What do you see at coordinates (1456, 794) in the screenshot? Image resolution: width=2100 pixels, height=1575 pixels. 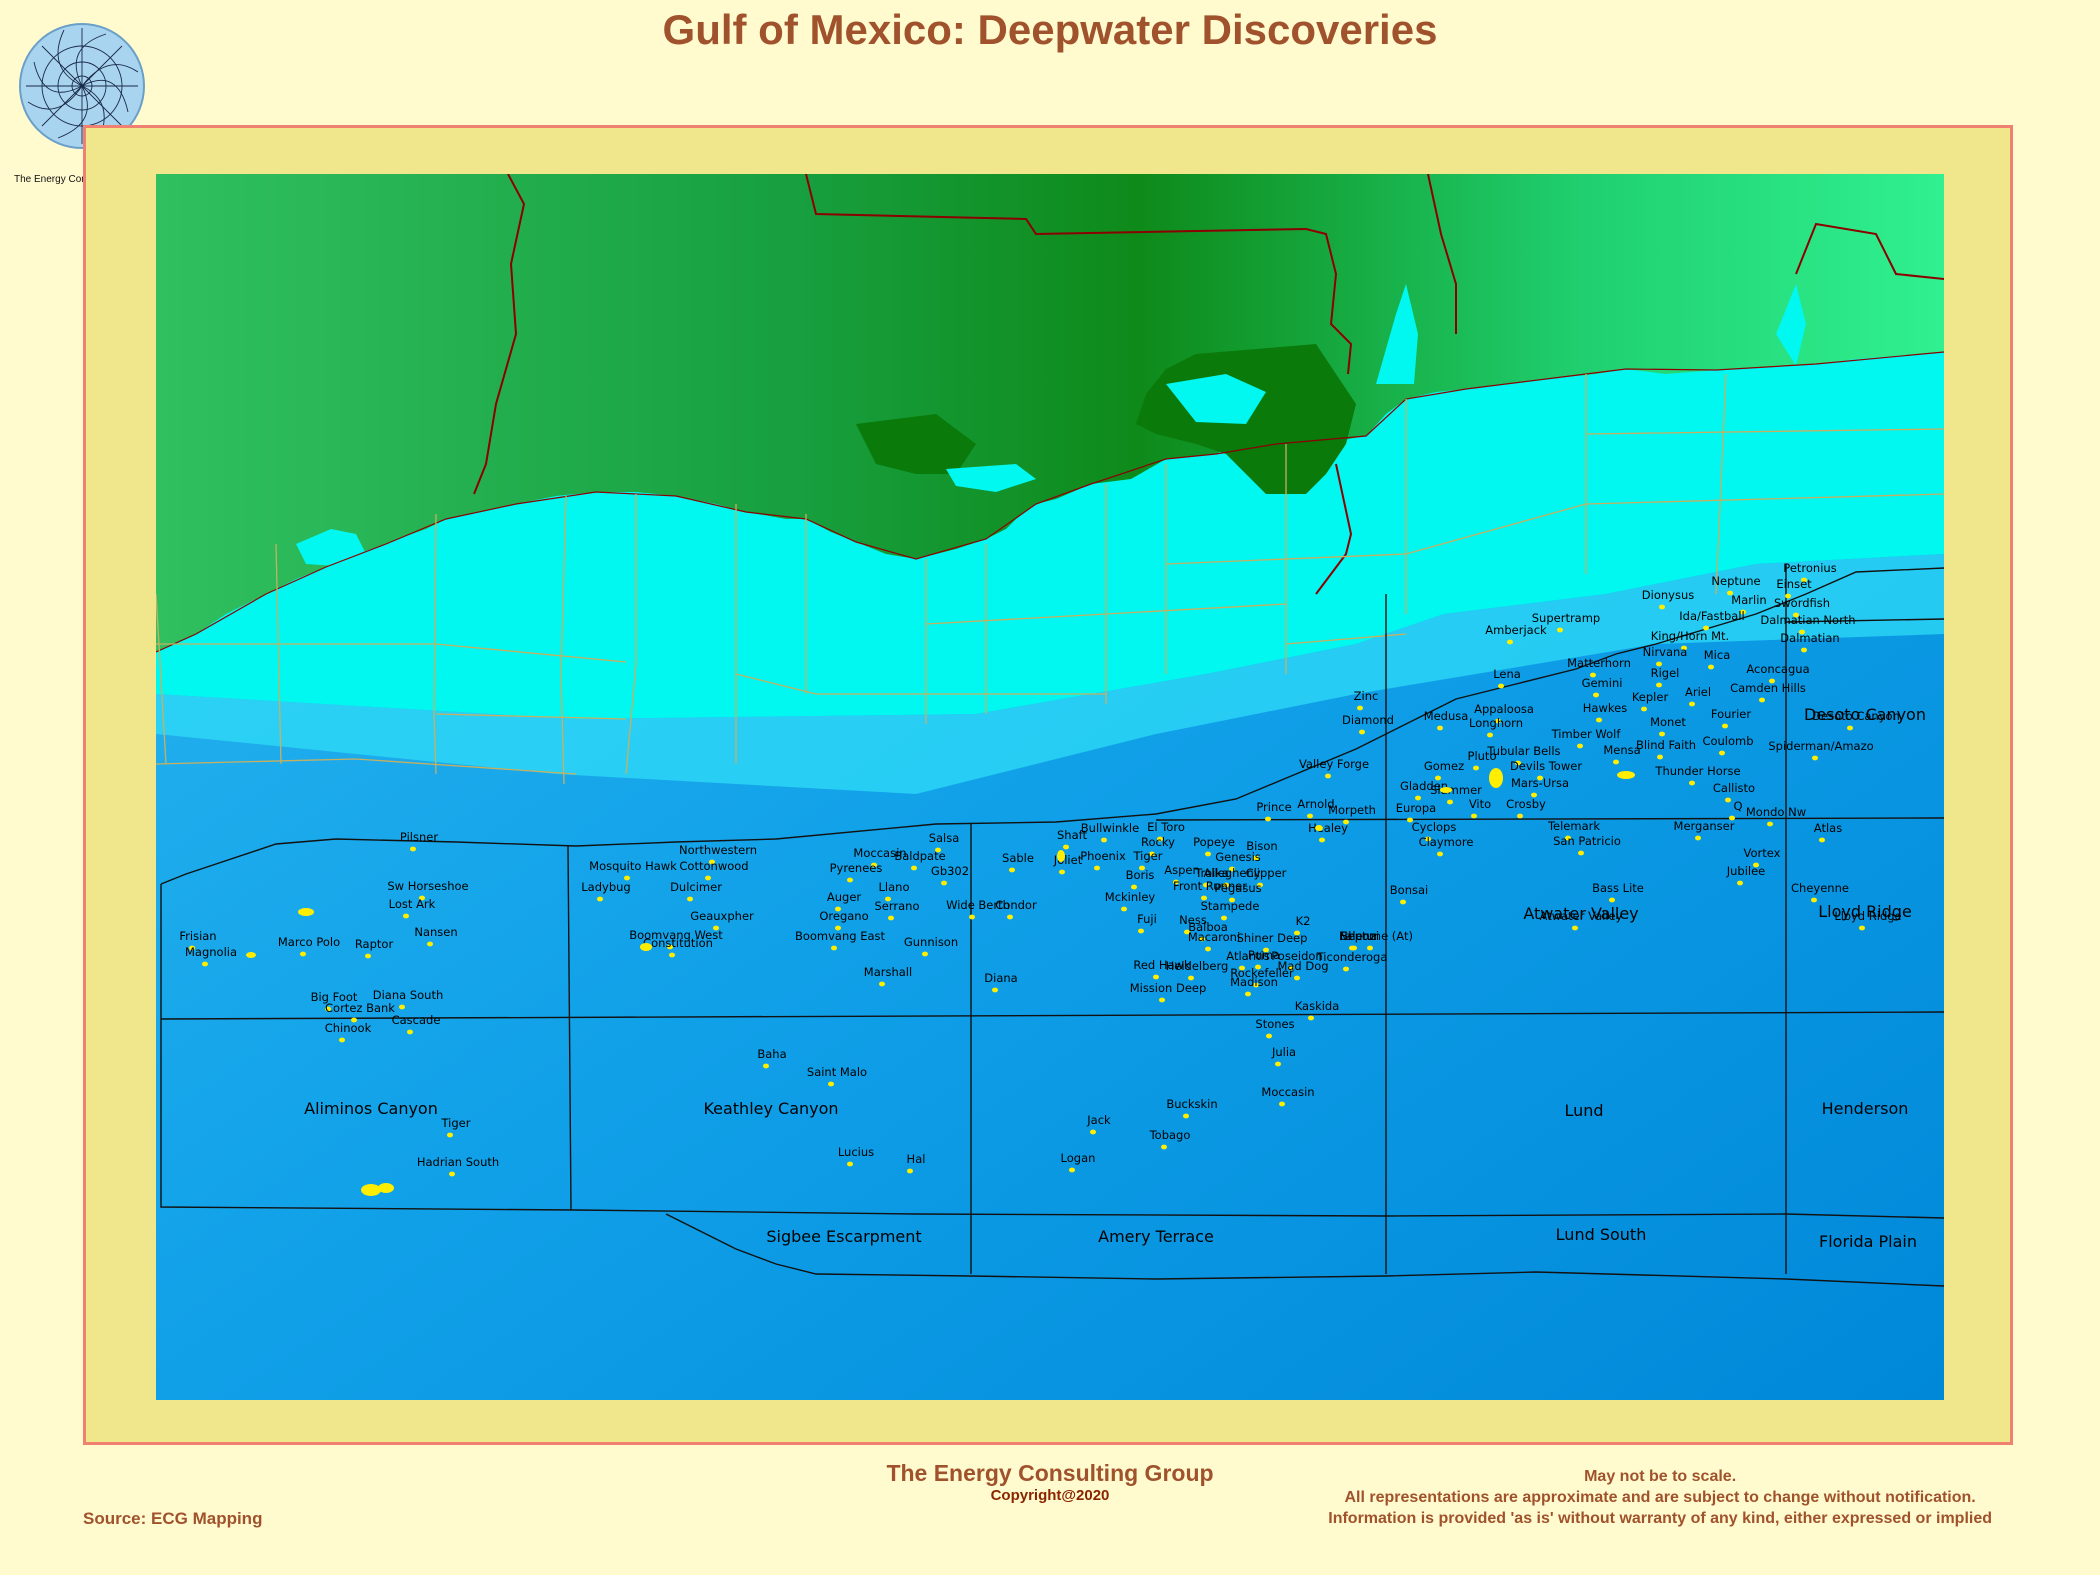 I see `field-marker: Slammer` at bounding box center [1456, 794].